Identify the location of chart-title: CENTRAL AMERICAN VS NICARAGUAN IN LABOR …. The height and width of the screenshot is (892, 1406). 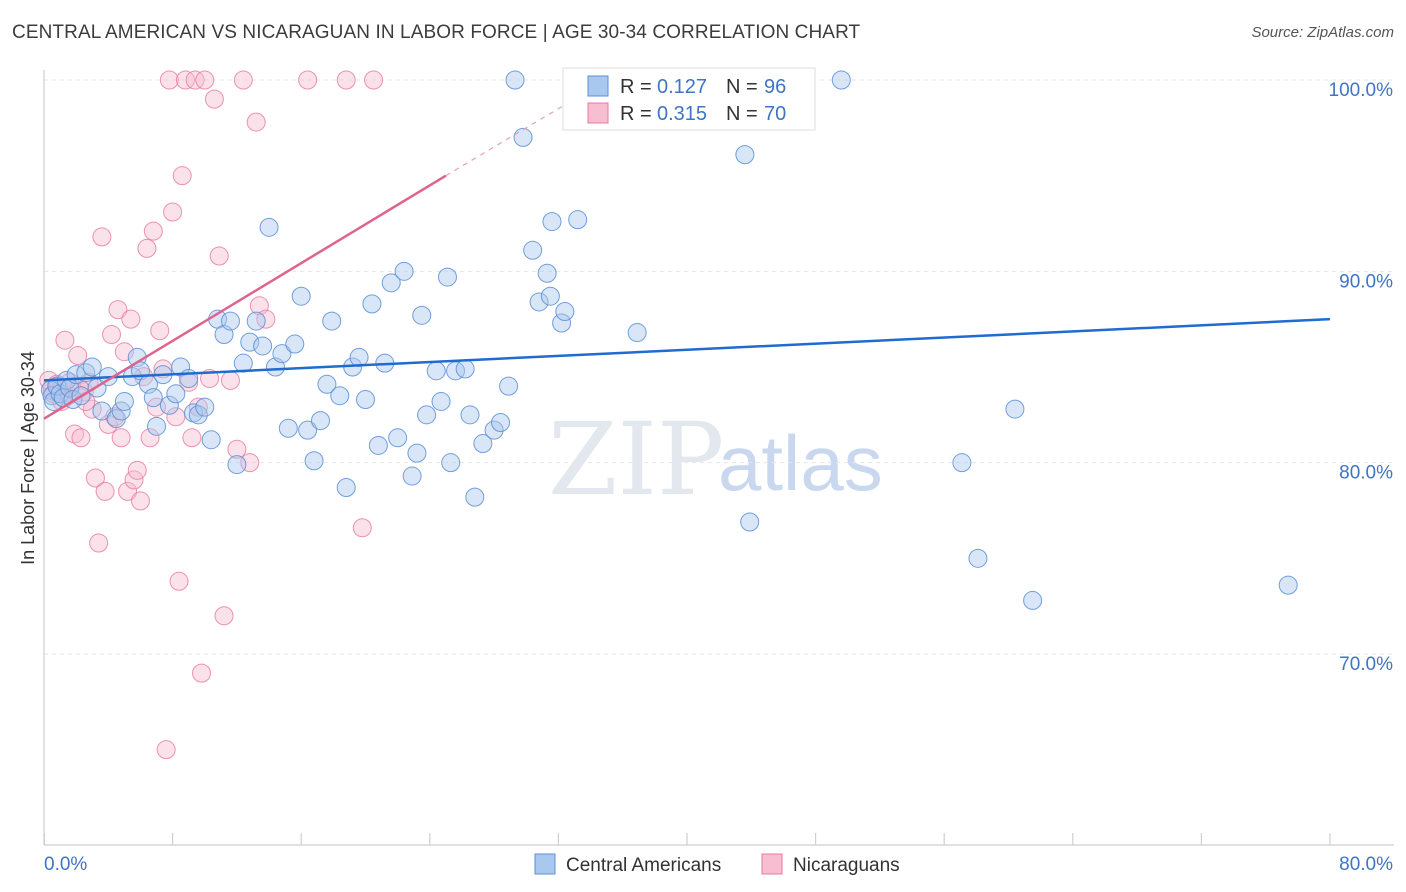
(436, 32).